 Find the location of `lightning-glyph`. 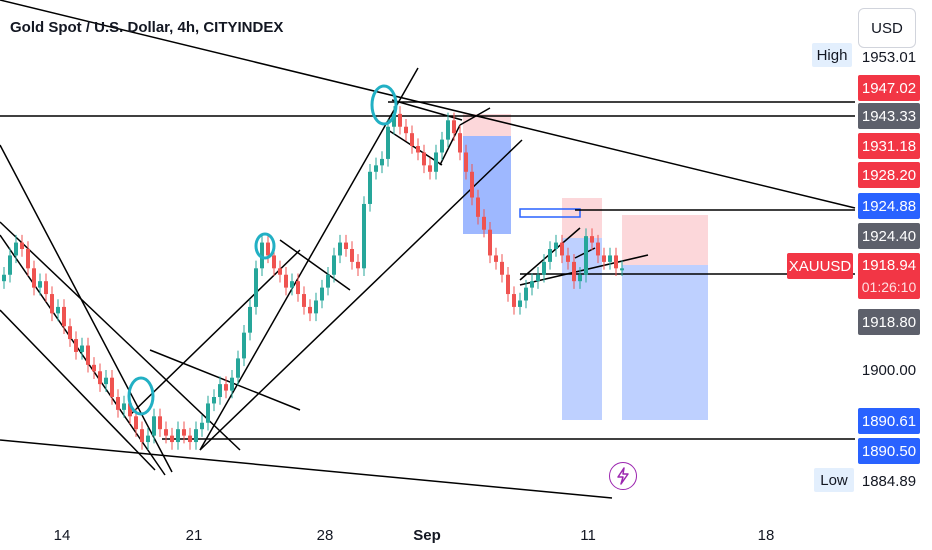

lightning-glyph is located at coordinates (623, 476).